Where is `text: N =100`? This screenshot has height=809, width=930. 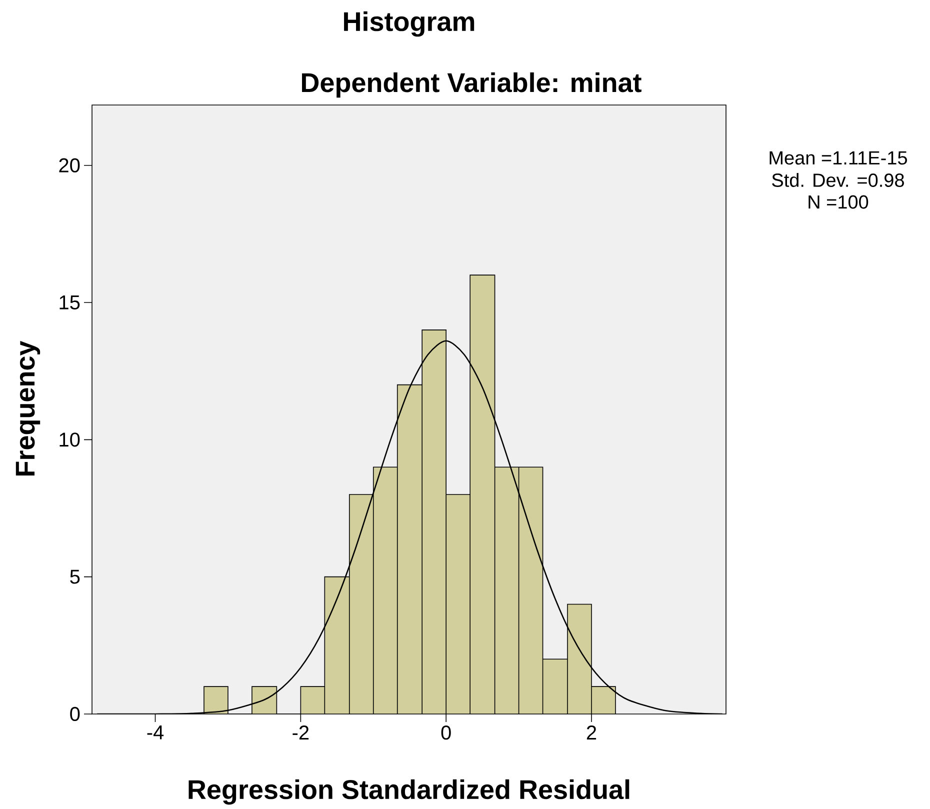 text: N =100 is located at coordinates (838, 202).